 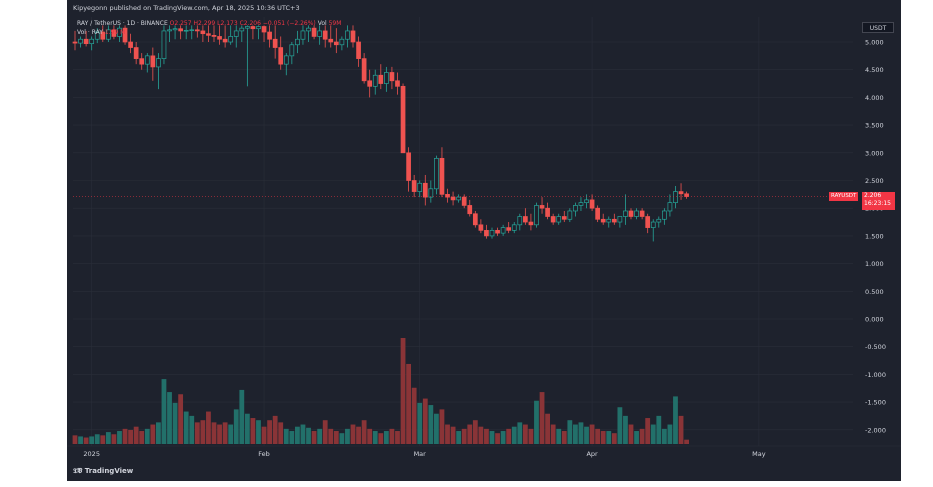 What do you see at coordinates (322, 23) in the screenshot?
I see `vol-label: Vol` at bounding box center [322, 23].